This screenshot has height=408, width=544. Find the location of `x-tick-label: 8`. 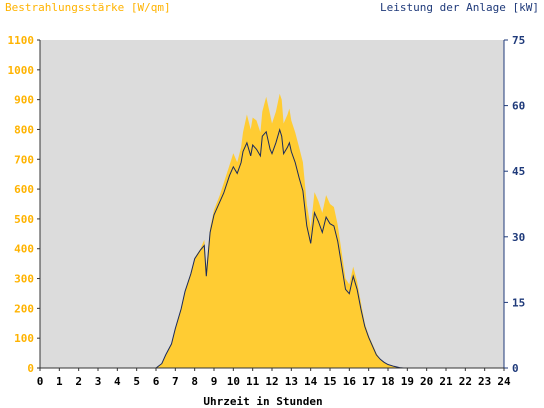

x-tick-label: 8 is located at coordinates (194, 381).